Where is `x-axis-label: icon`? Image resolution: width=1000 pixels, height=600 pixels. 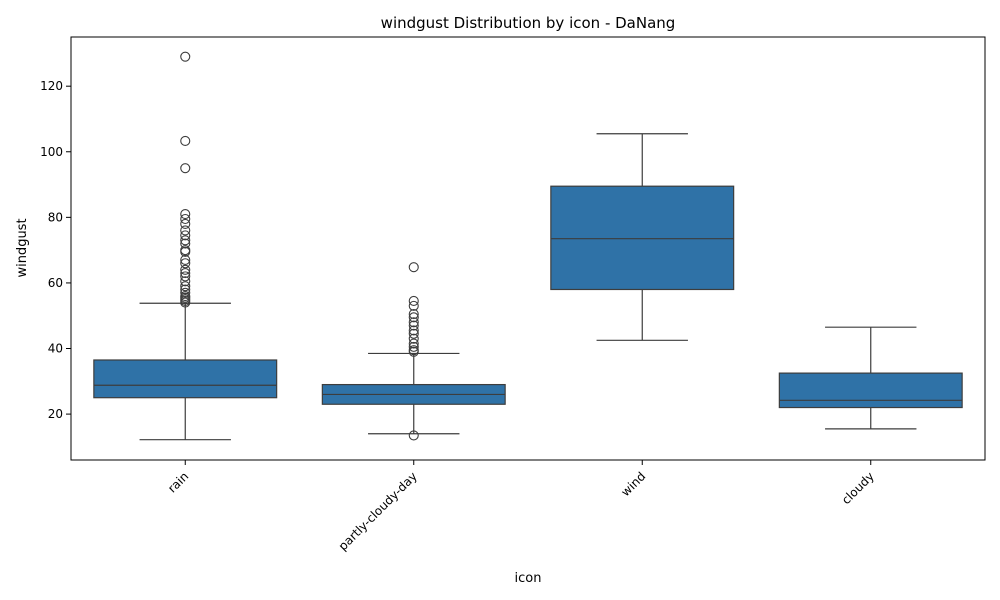 x-axis-label: icon is located at coordinates (528, 578).